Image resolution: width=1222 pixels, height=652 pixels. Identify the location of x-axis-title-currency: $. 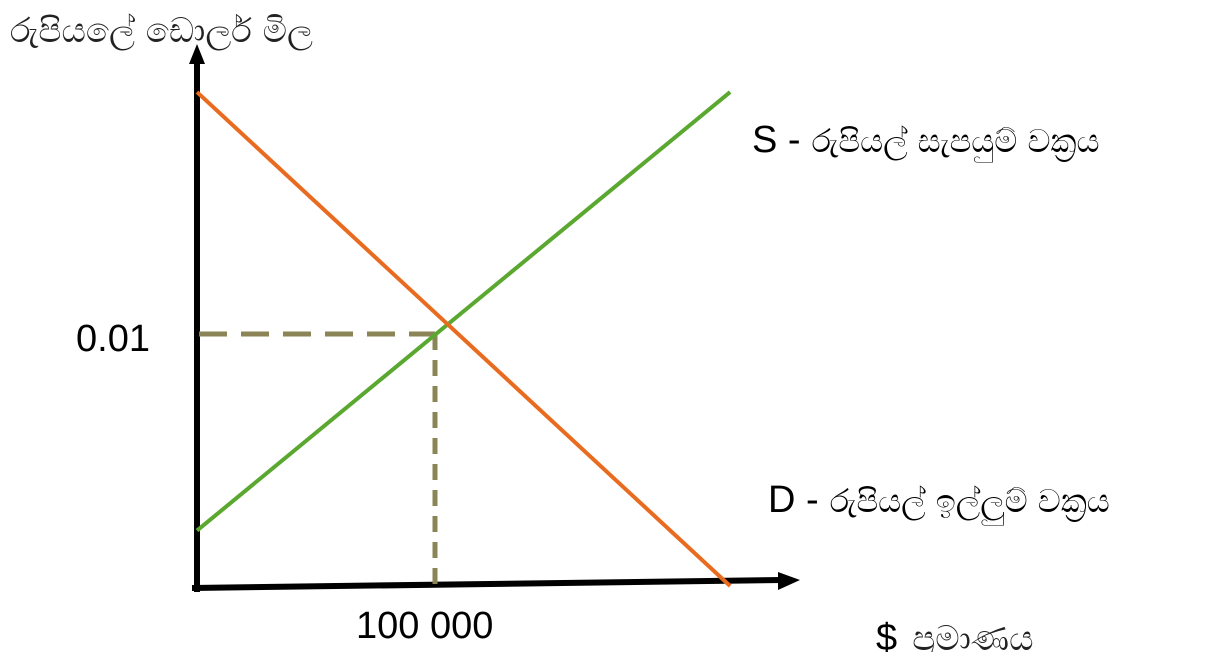
(886, 634).